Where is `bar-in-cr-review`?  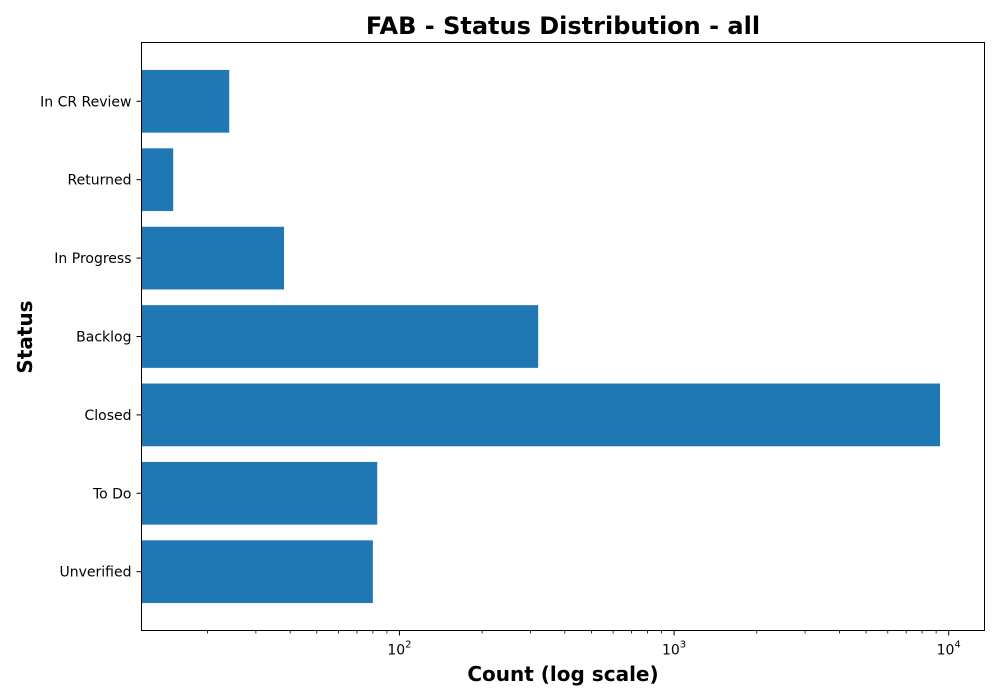 bar-in-cr-review is located at coordinates (185, 101).